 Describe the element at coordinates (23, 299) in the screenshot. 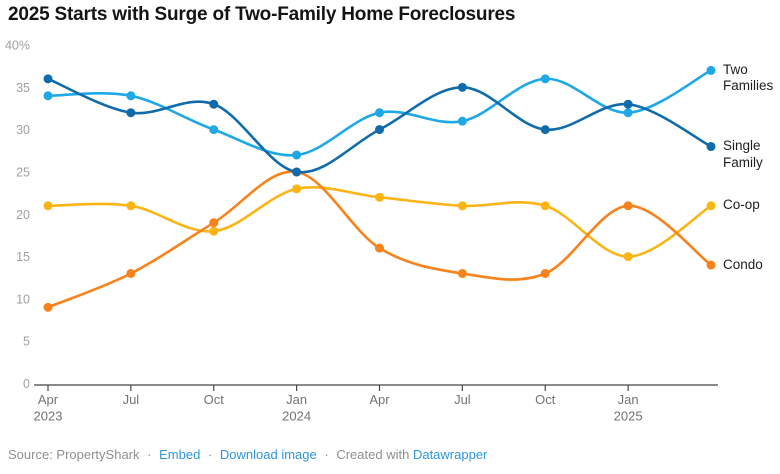

I see `y-axis-label: 10` at that location.